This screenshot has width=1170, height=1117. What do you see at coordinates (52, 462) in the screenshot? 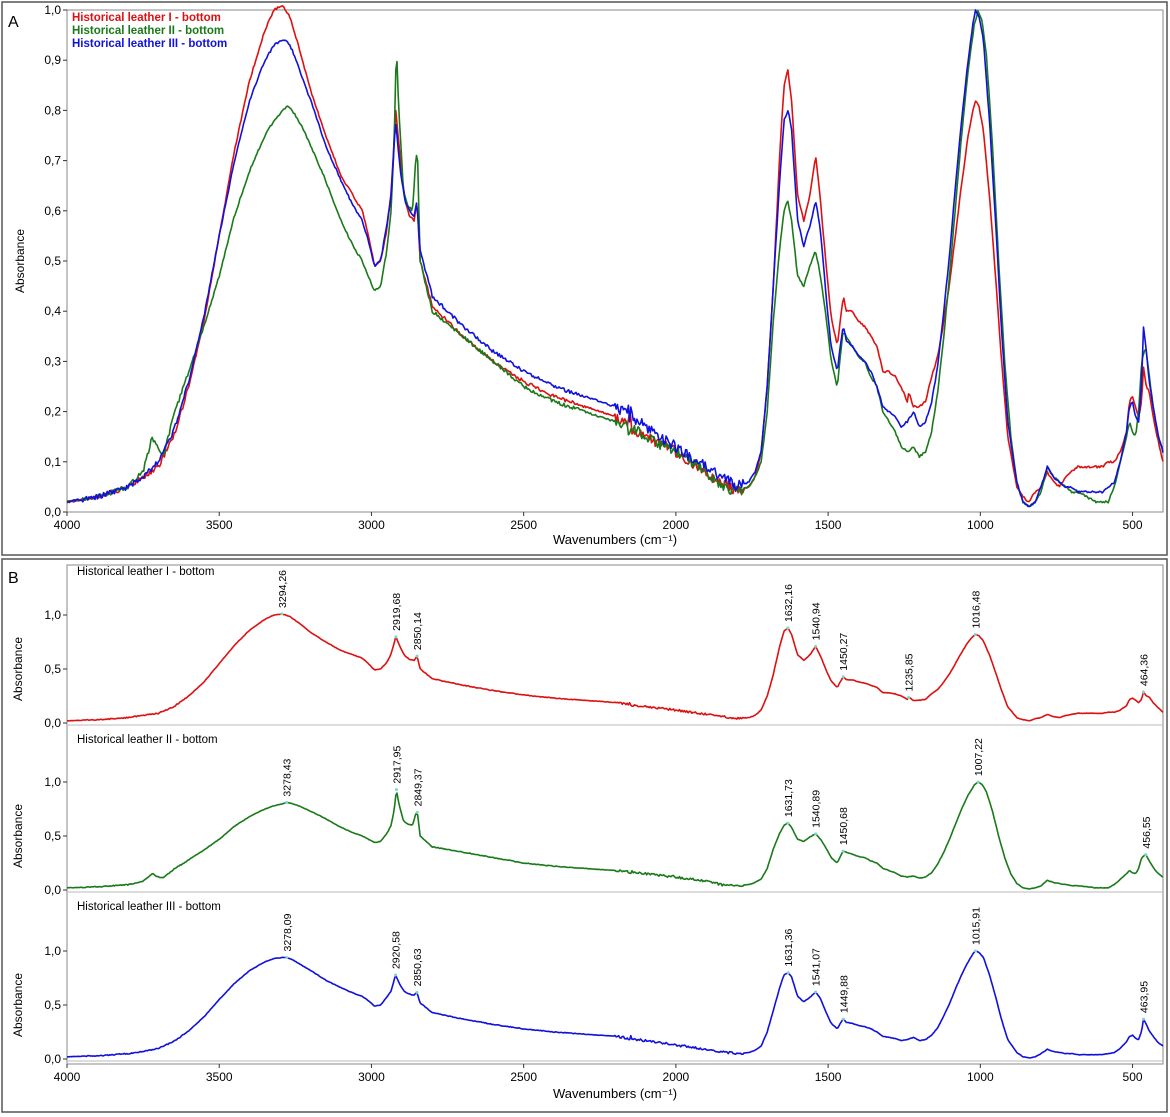
I see `y-tick-label: 0,1` at bounding box center [52, 462].